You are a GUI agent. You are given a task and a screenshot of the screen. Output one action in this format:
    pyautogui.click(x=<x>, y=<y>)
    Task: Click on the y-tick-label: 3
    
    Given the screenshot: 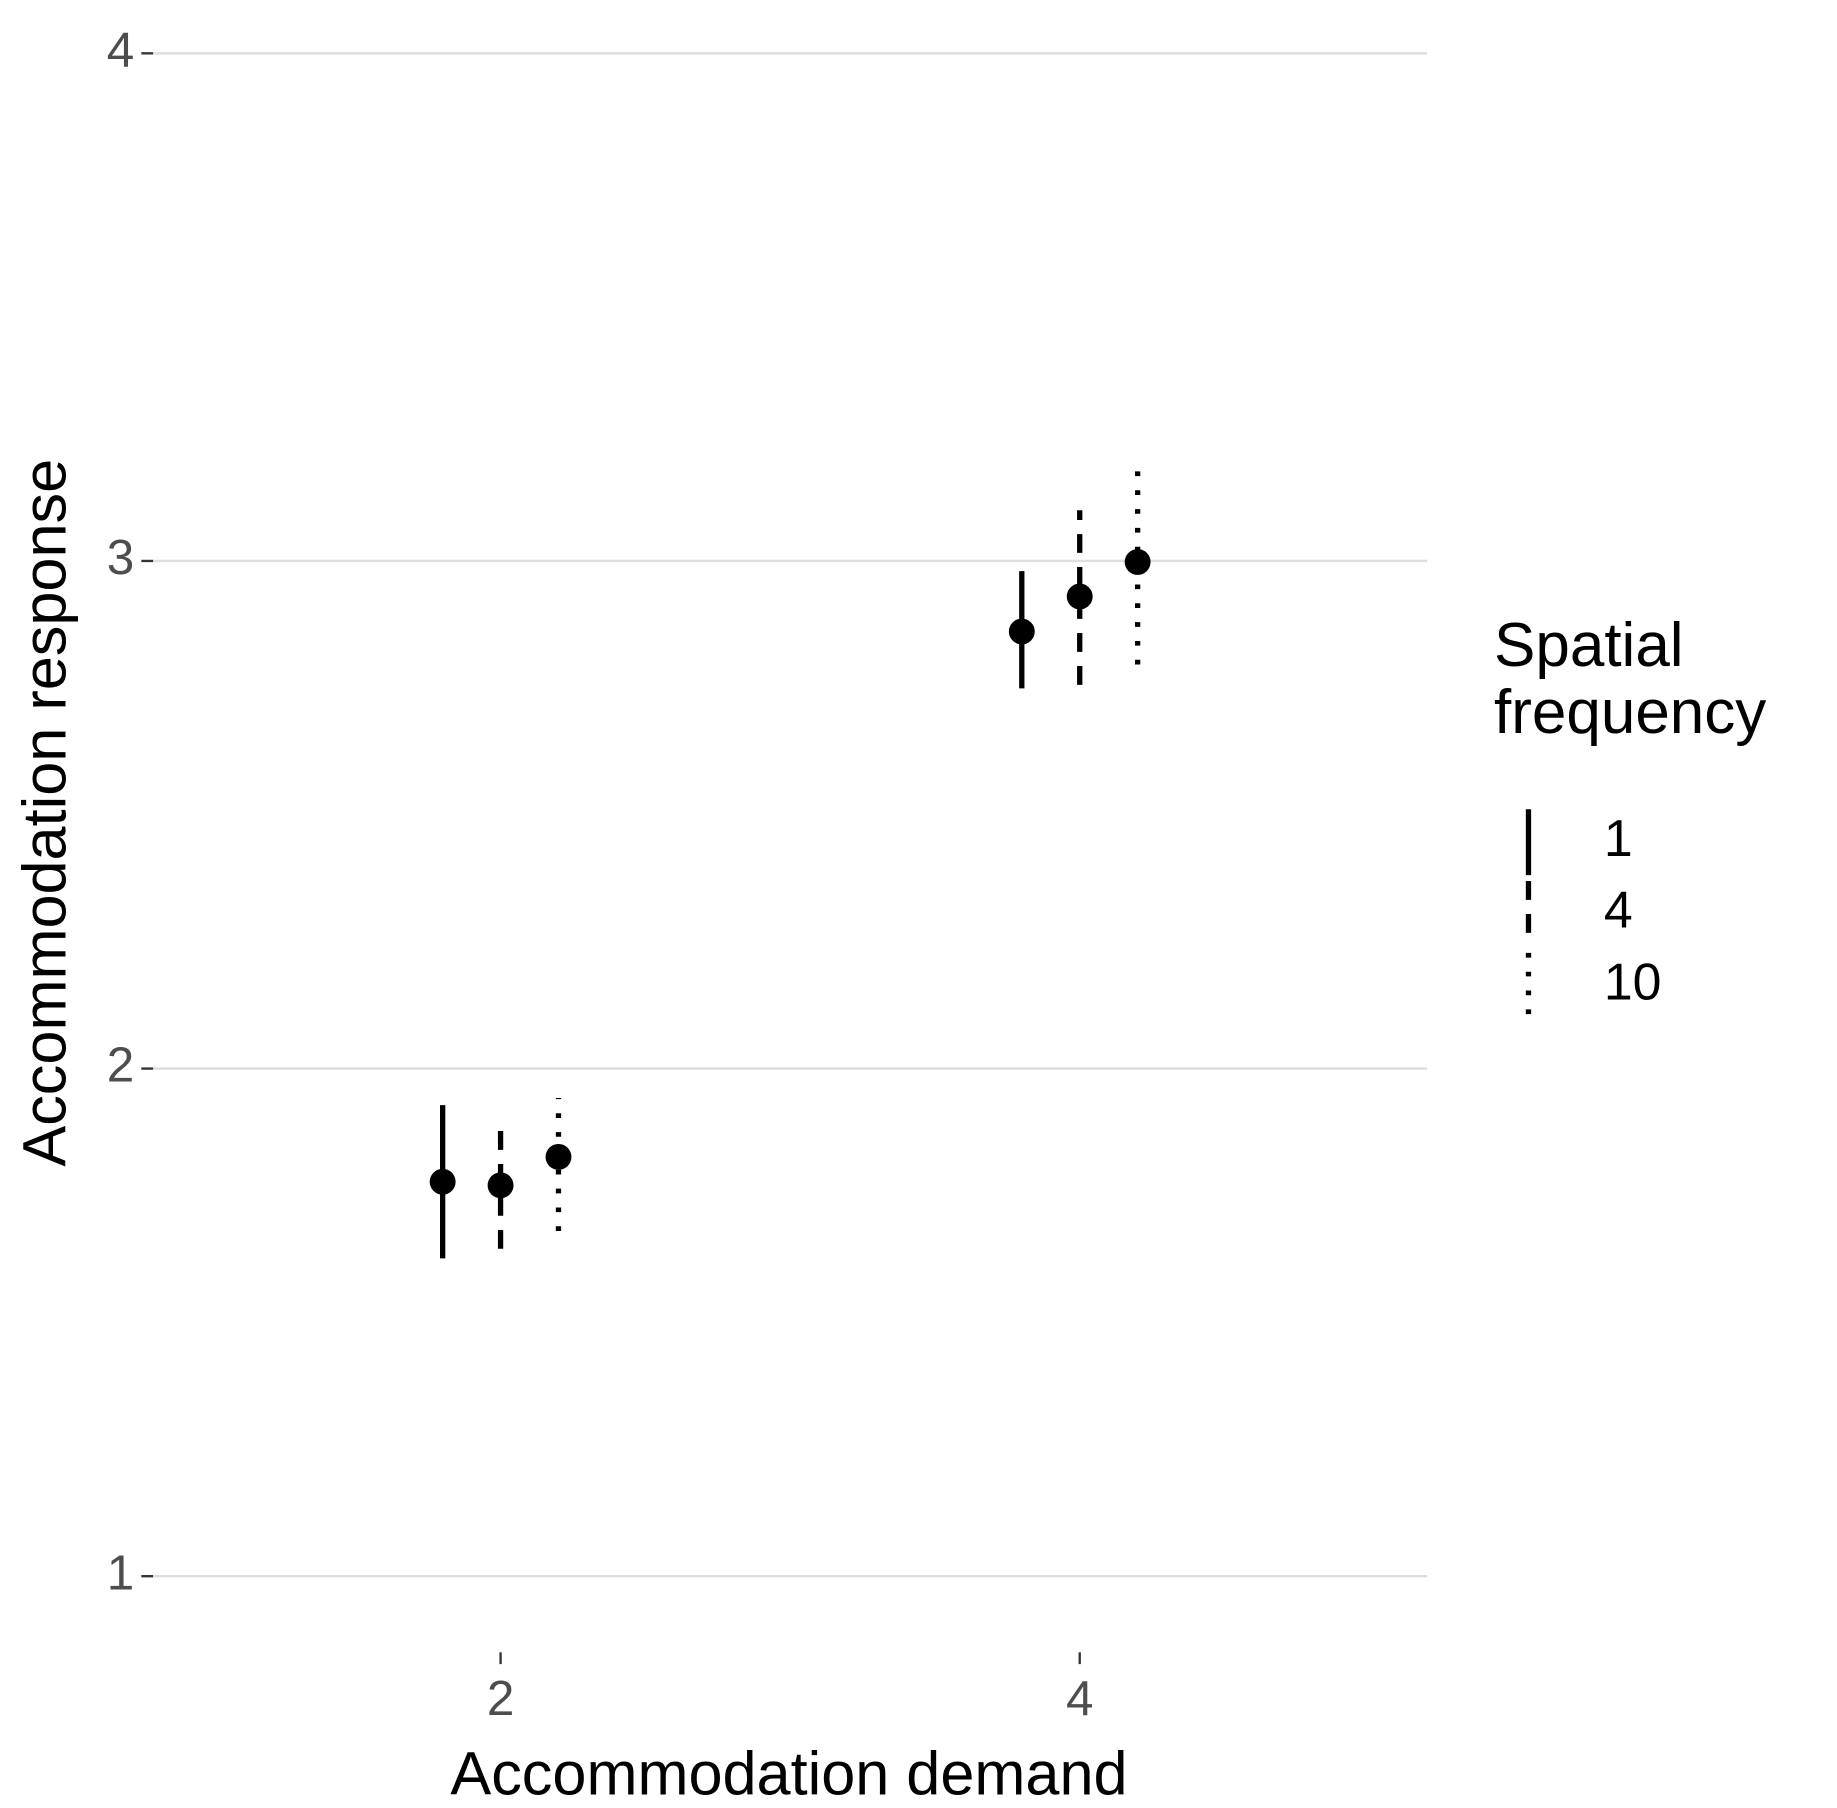 What is the action you would take?
    pyautogui.click(x=121, y=557)
    